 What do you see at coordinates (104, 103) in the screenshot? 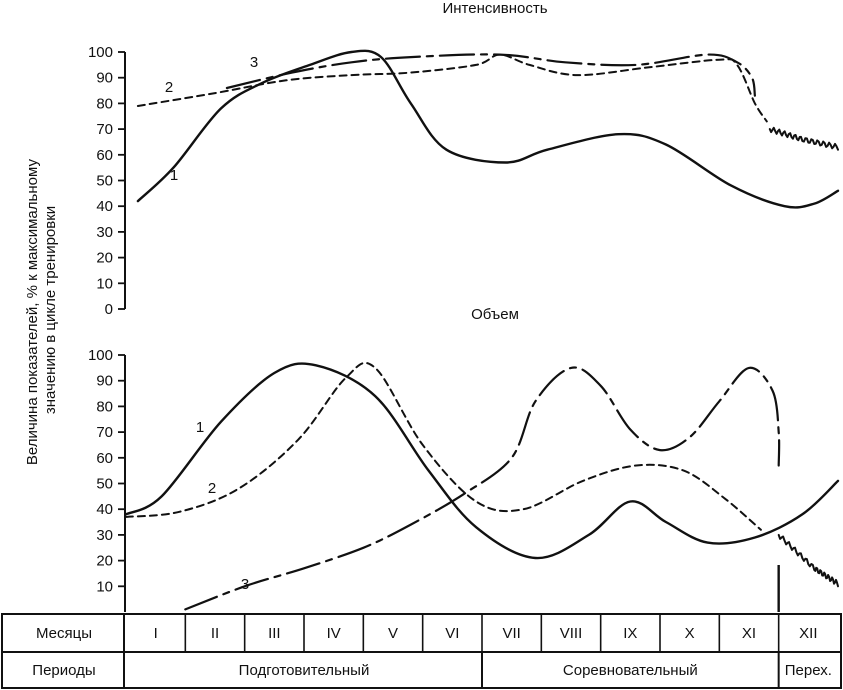
I see `intensity-y-tick-label: 80` at bounding box center [104, 103].